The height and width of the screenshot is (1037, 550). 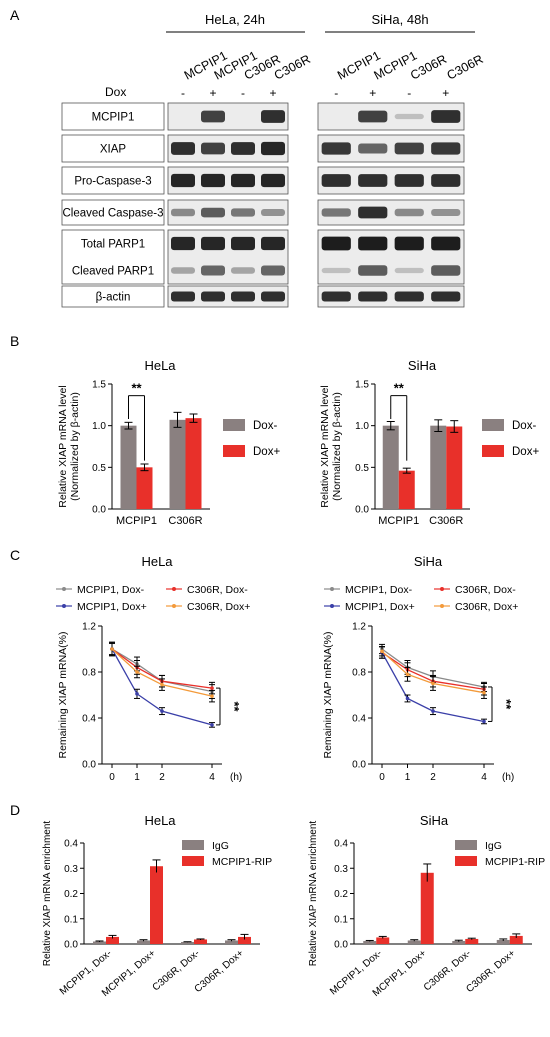 I want to click on x-tick-label: 0, so click(x=112, y=777).